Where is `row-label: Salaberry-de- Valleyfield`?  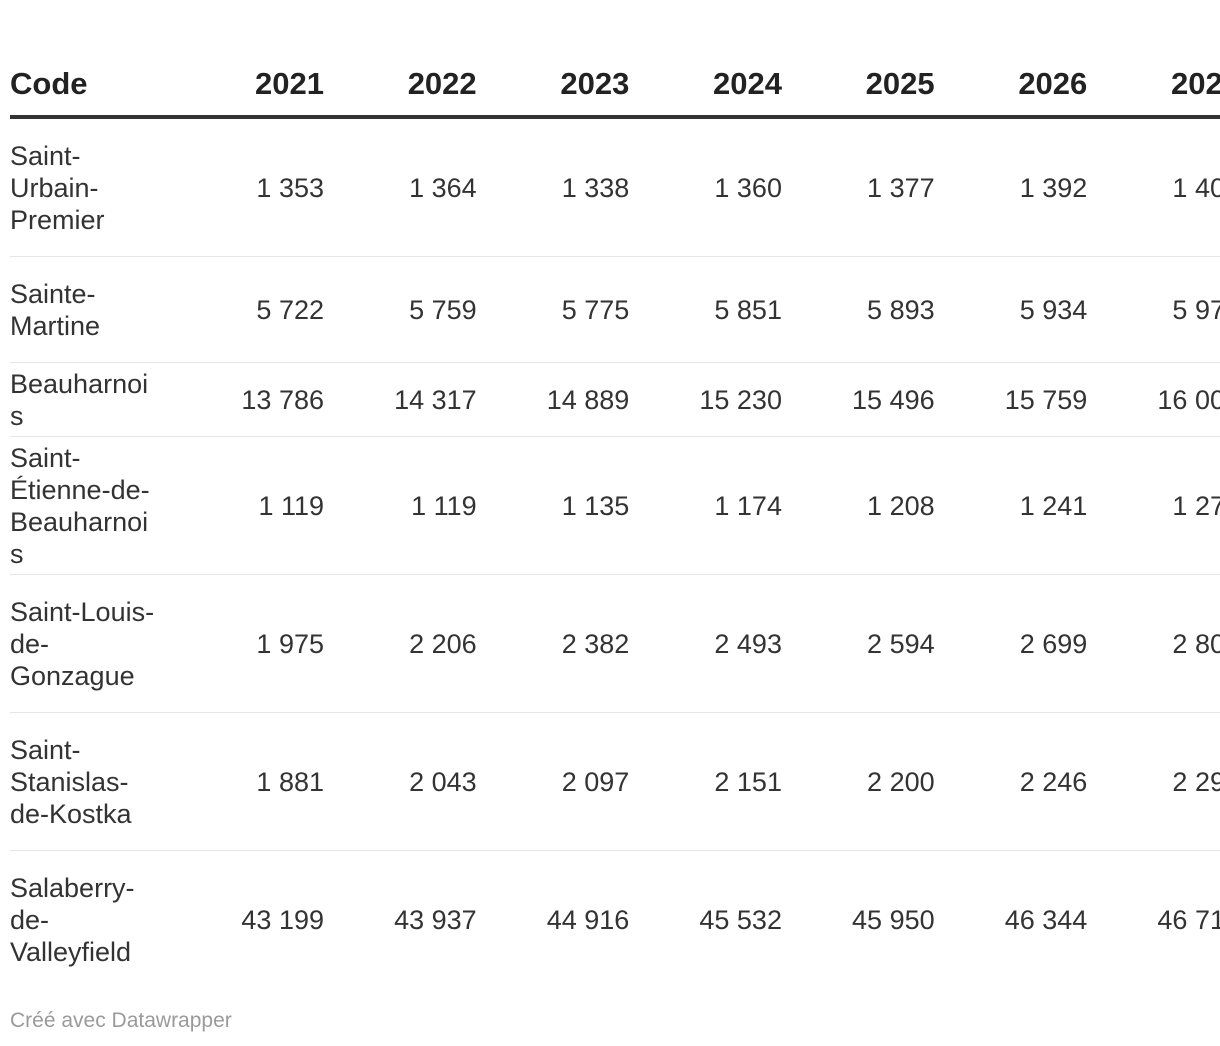 row-label: Salaberry-de- Valleyfield is located at coordinates (90, 920).